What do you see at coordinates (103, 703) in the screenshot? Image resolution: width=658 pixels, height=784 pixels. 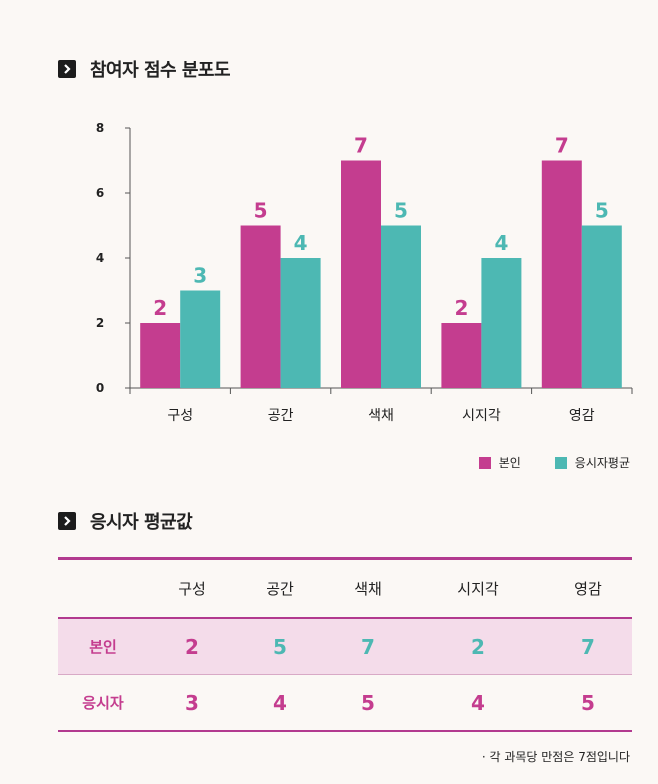 I see `table-row-label: 응시자` at bounding box center [103, 703].